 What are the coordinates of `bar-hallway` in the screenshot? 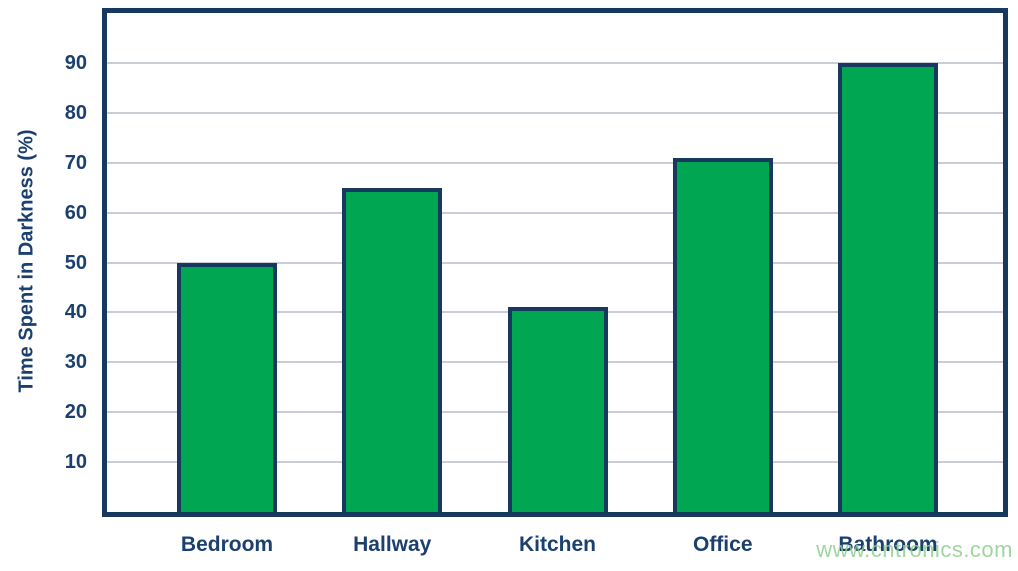 It's located at (392, 349).